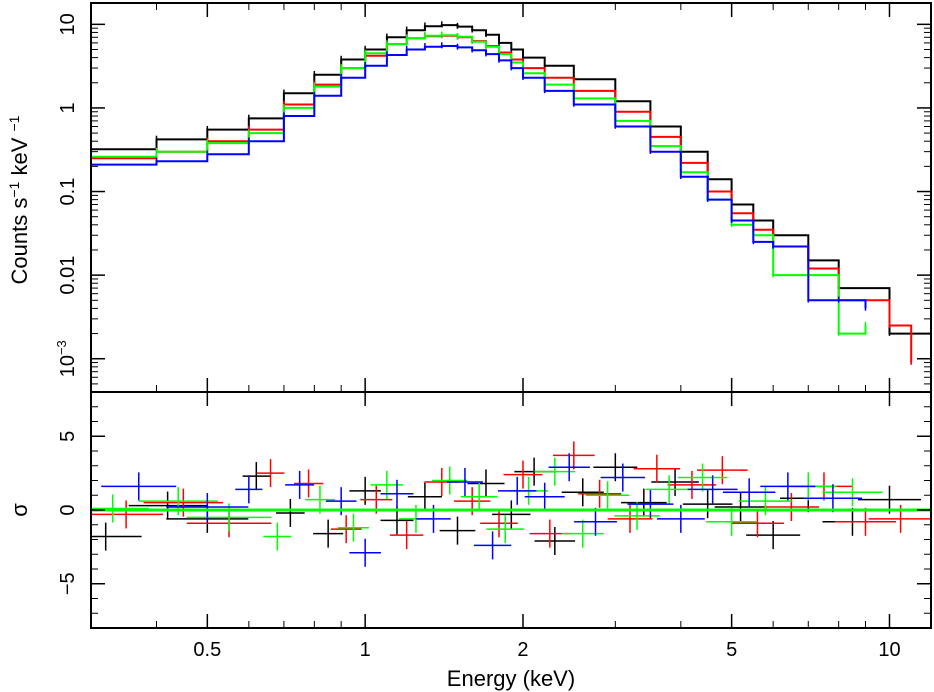  I want to click on x-tick-label: 5, so click(731, 650).